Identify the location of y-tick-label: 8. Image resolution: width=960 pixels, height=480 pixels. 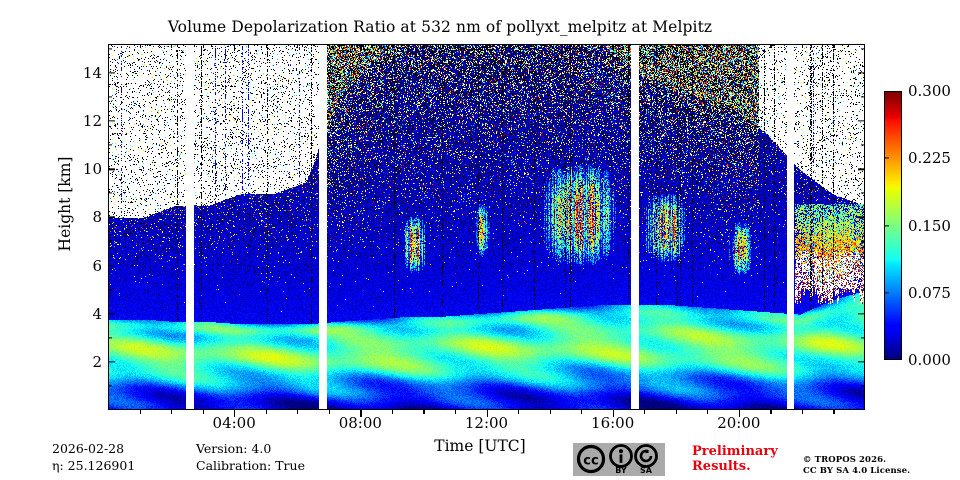
(97, 217).